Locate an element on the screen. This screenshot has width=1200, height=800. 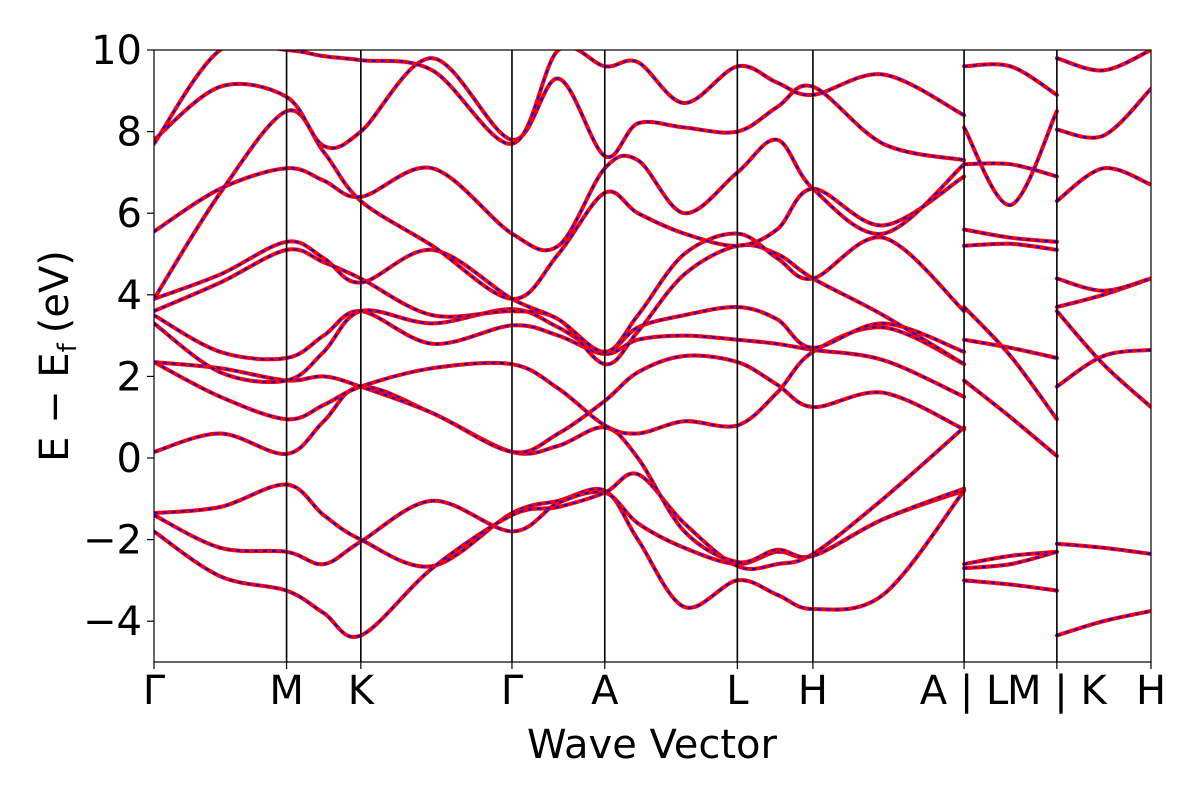
x-tick-label: L is located at coordinates (737, 691).